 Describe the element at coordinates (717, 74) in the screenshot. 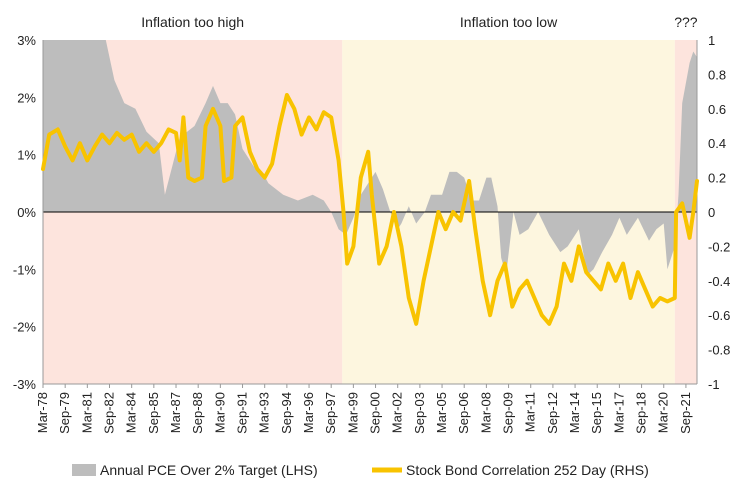

I see `right-tick-label: 0.8` at that location.